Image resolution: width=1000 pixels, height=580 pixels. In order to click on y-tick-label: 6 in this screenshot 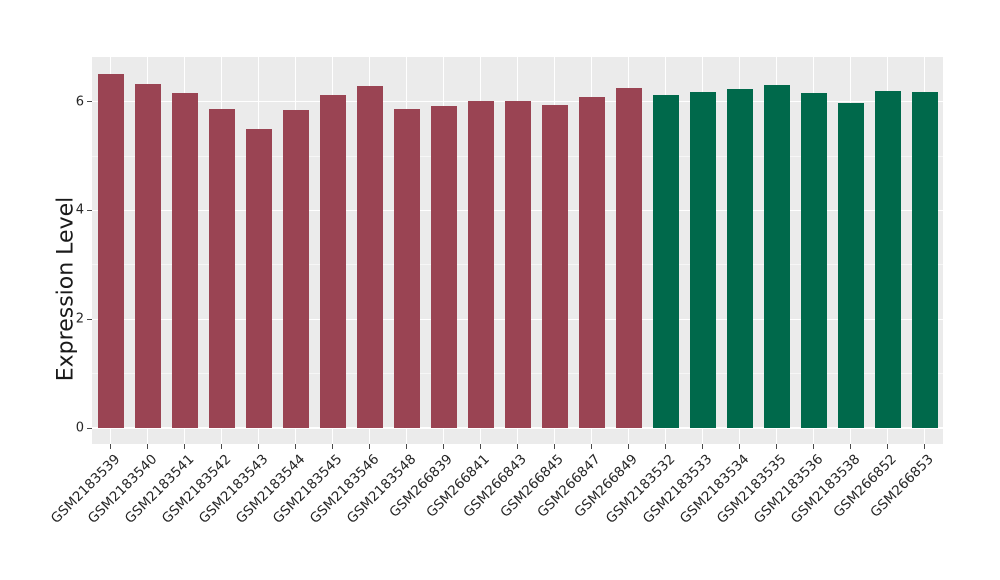, I will do `click(79, 102)`.